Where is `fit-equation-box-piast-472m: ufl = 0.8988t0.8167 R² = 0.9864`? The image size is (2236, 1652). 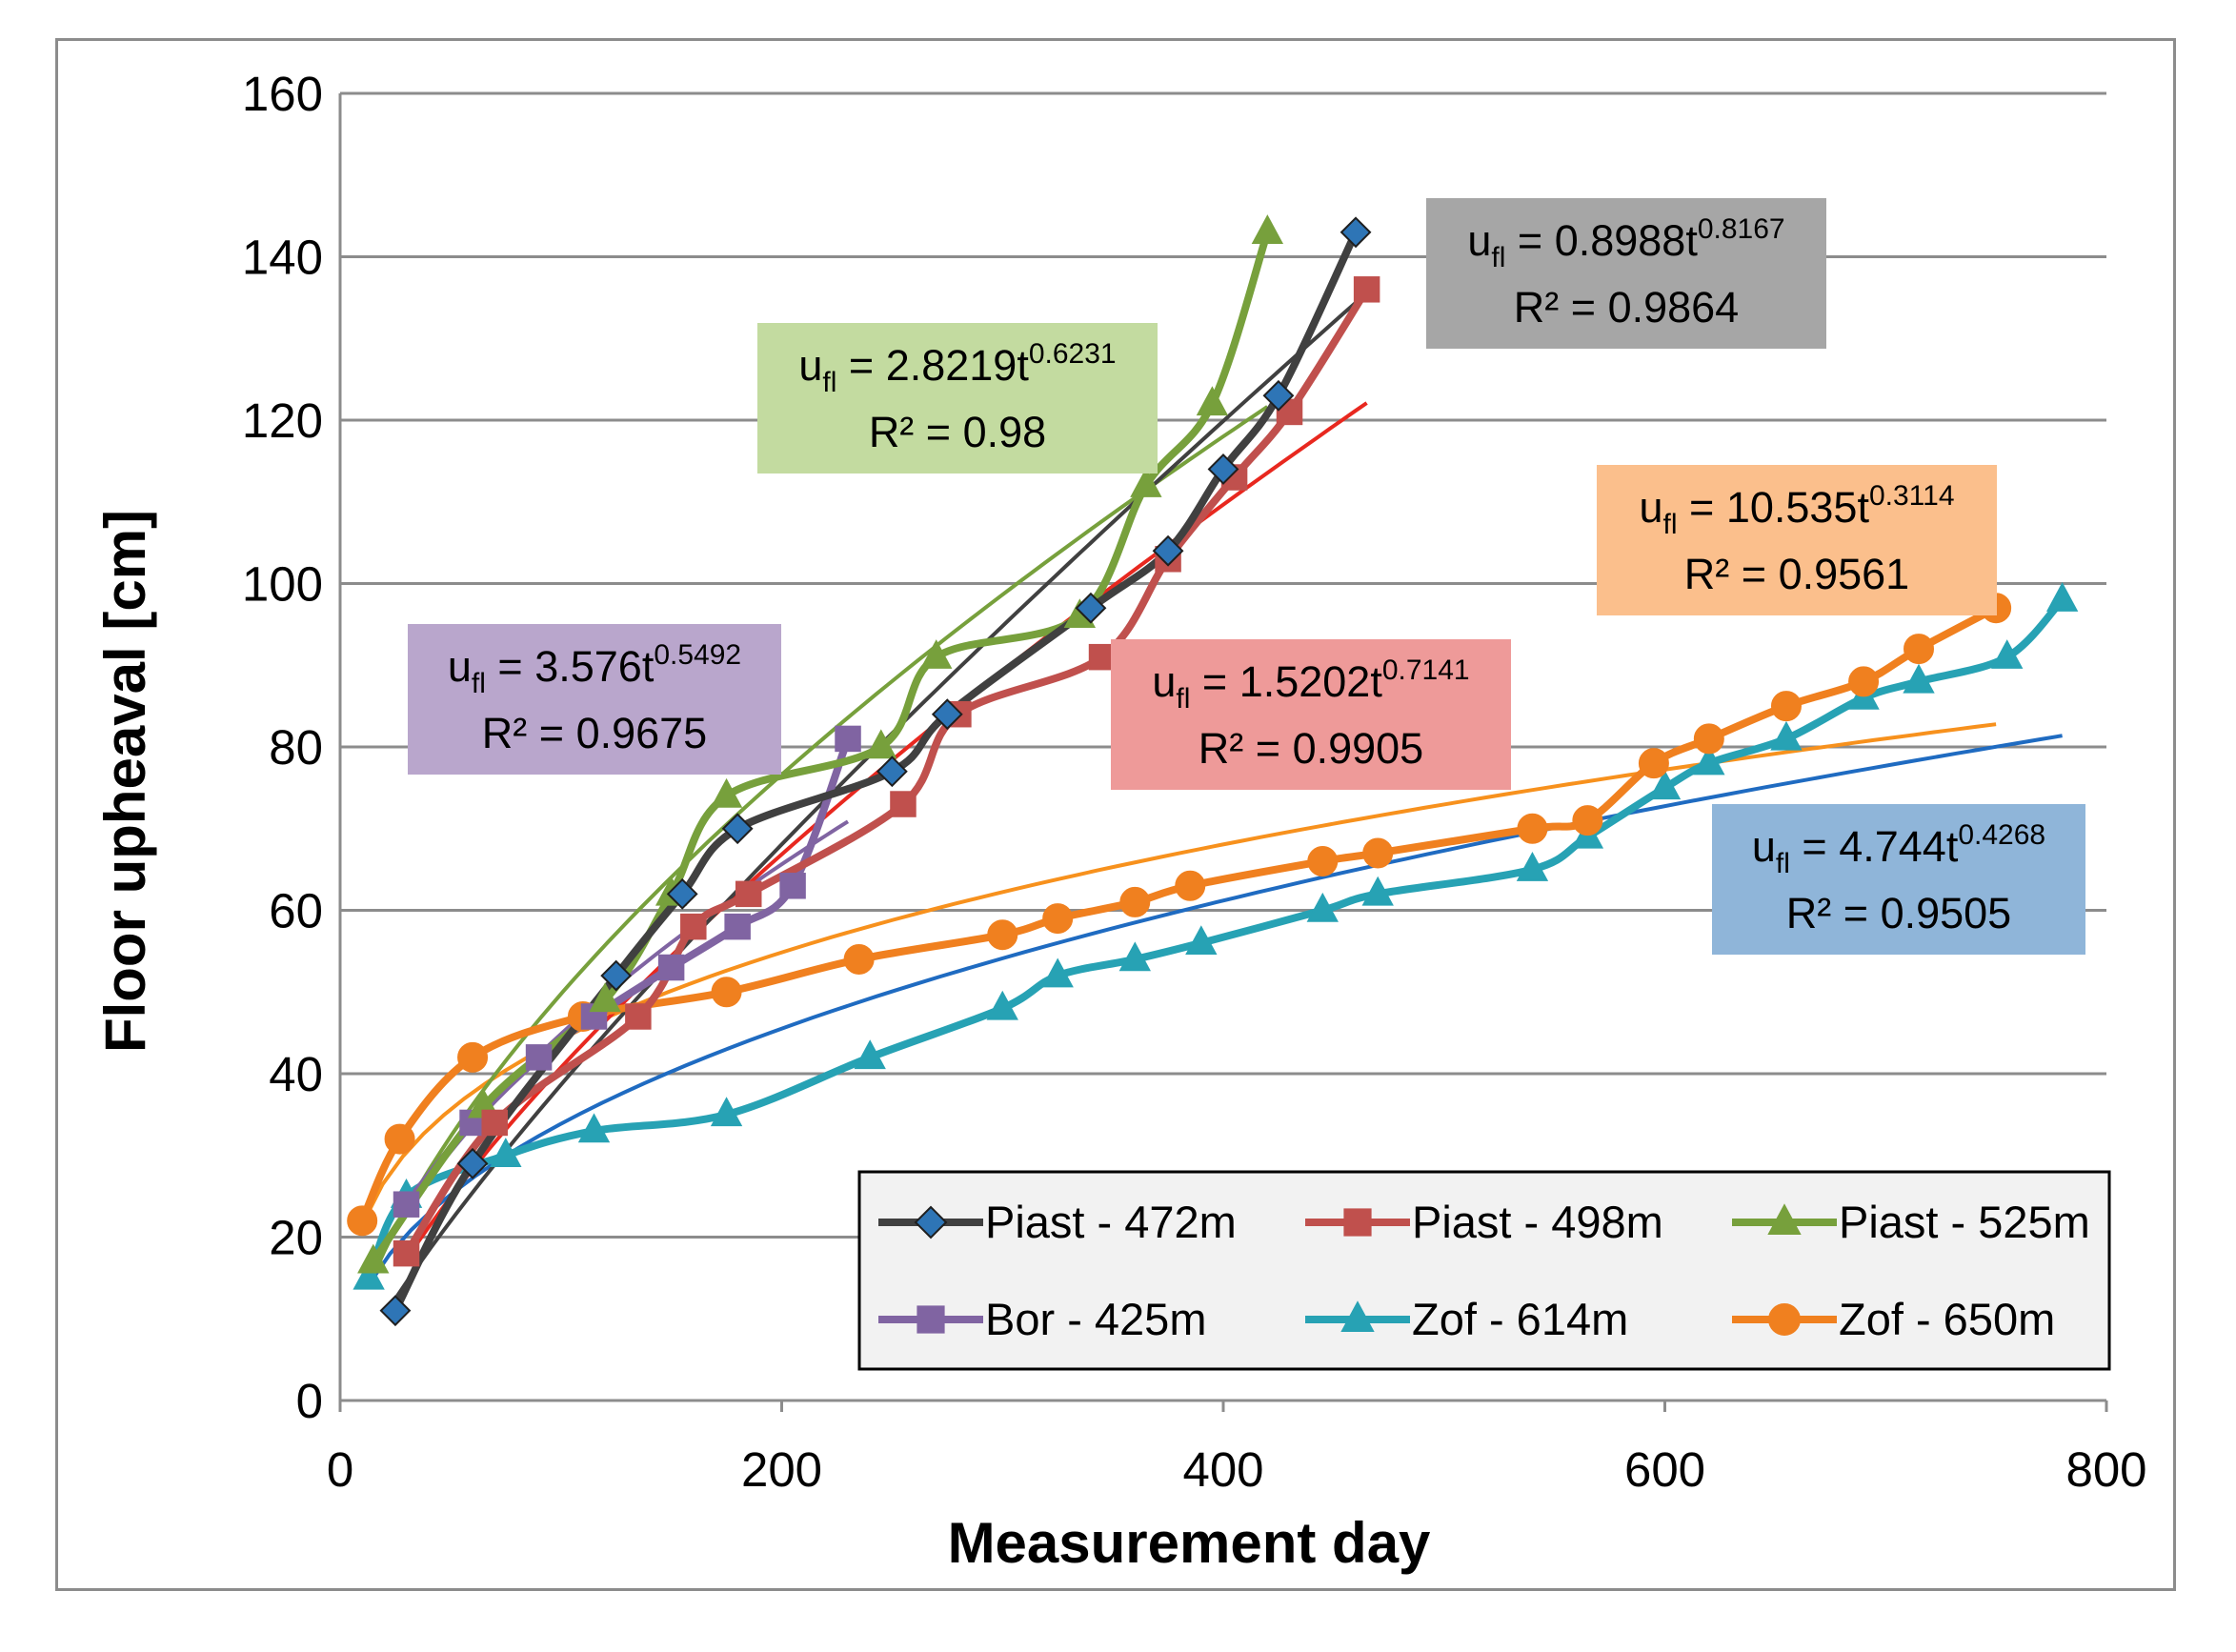 fit-equation-box-piast-472m: ufl = 0.8988t0.8167 R² = 0.9864 is located at coordinates (1626, 273).